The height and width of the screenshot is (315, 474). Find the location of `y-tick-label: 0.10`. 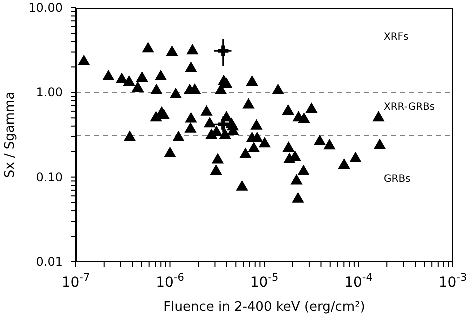

y-tick-label: 0.10 is located at coordinates (49, 177).